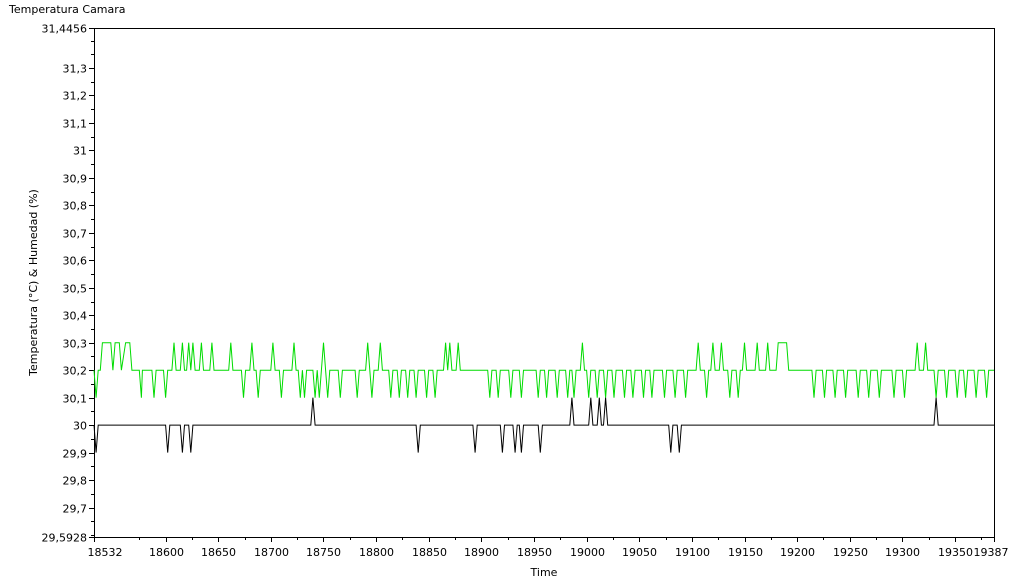 The image size is (1032, 583). What do you see at coordinates (75, 344) in the screenshot?
I see `y-tick-label-11: 30,3` at bounding box center [75, 344].